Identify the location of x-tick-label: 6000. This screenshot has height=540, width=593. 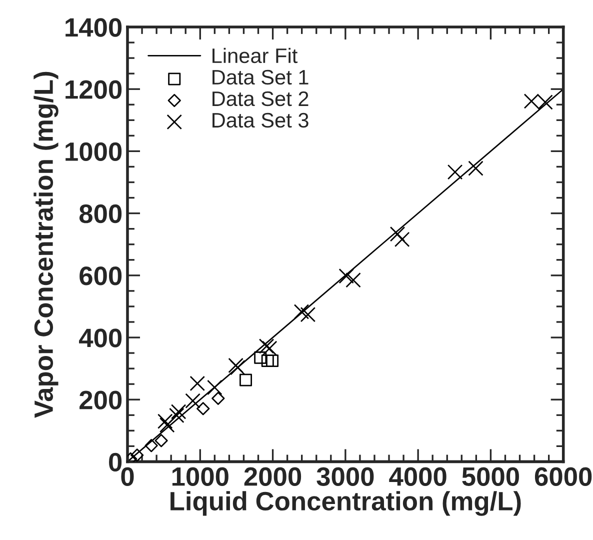
(563, 476).